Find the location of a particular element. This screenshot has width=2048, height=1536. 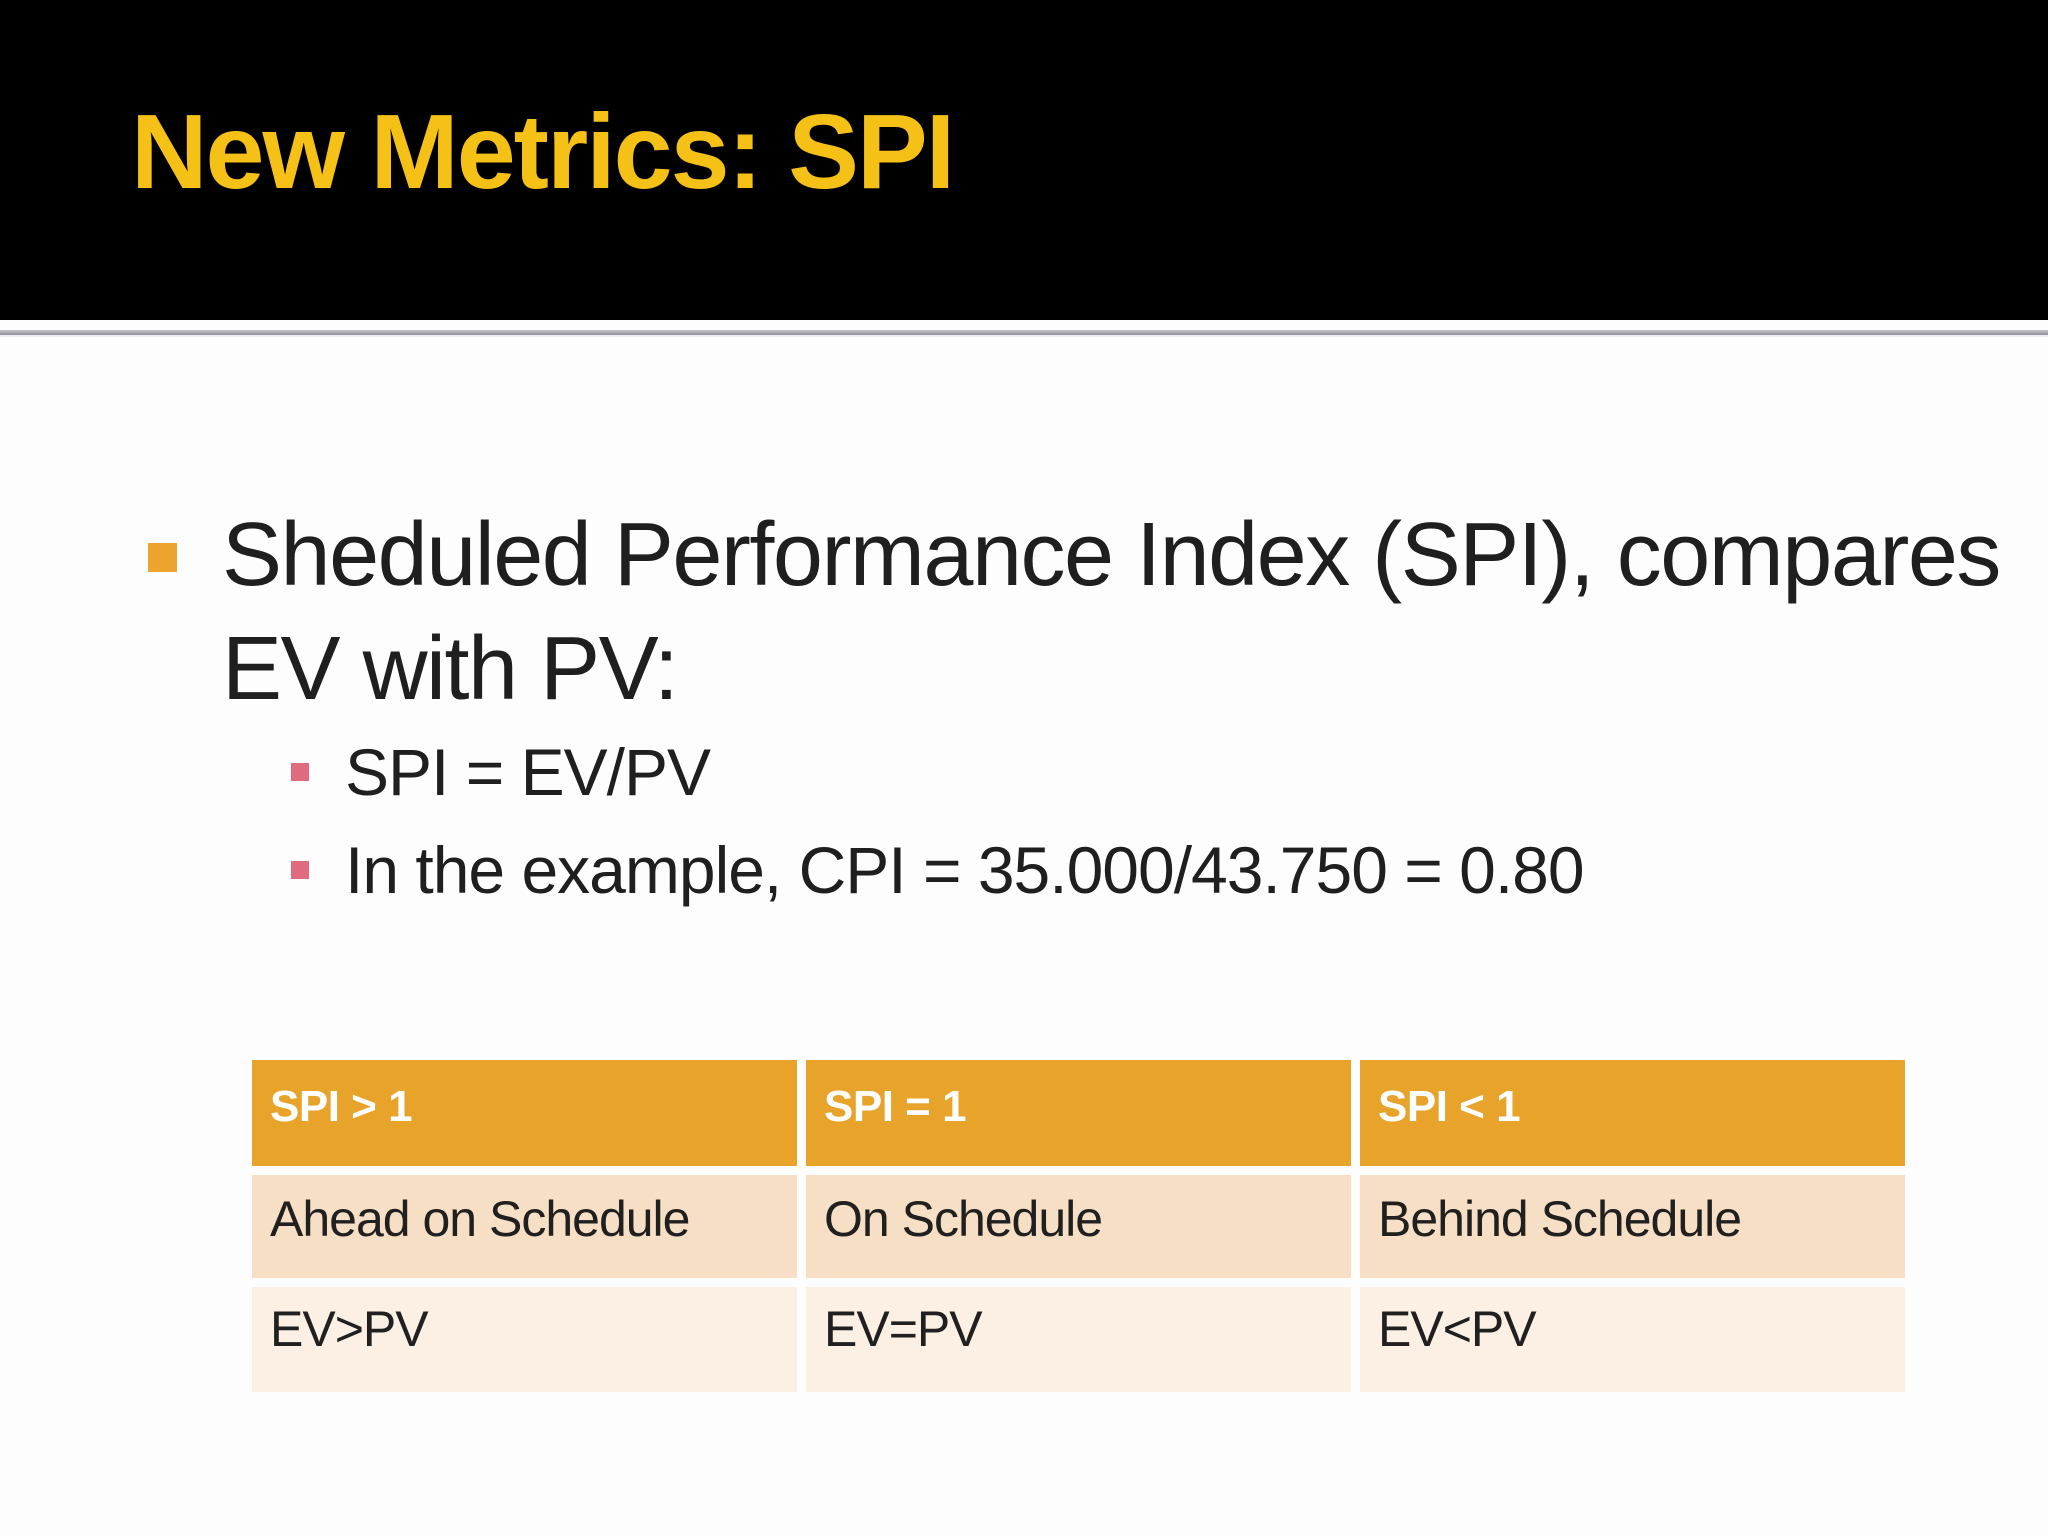

sub-bullet-item-1: SPI = EV/PV is located at coordinates (501, 772).